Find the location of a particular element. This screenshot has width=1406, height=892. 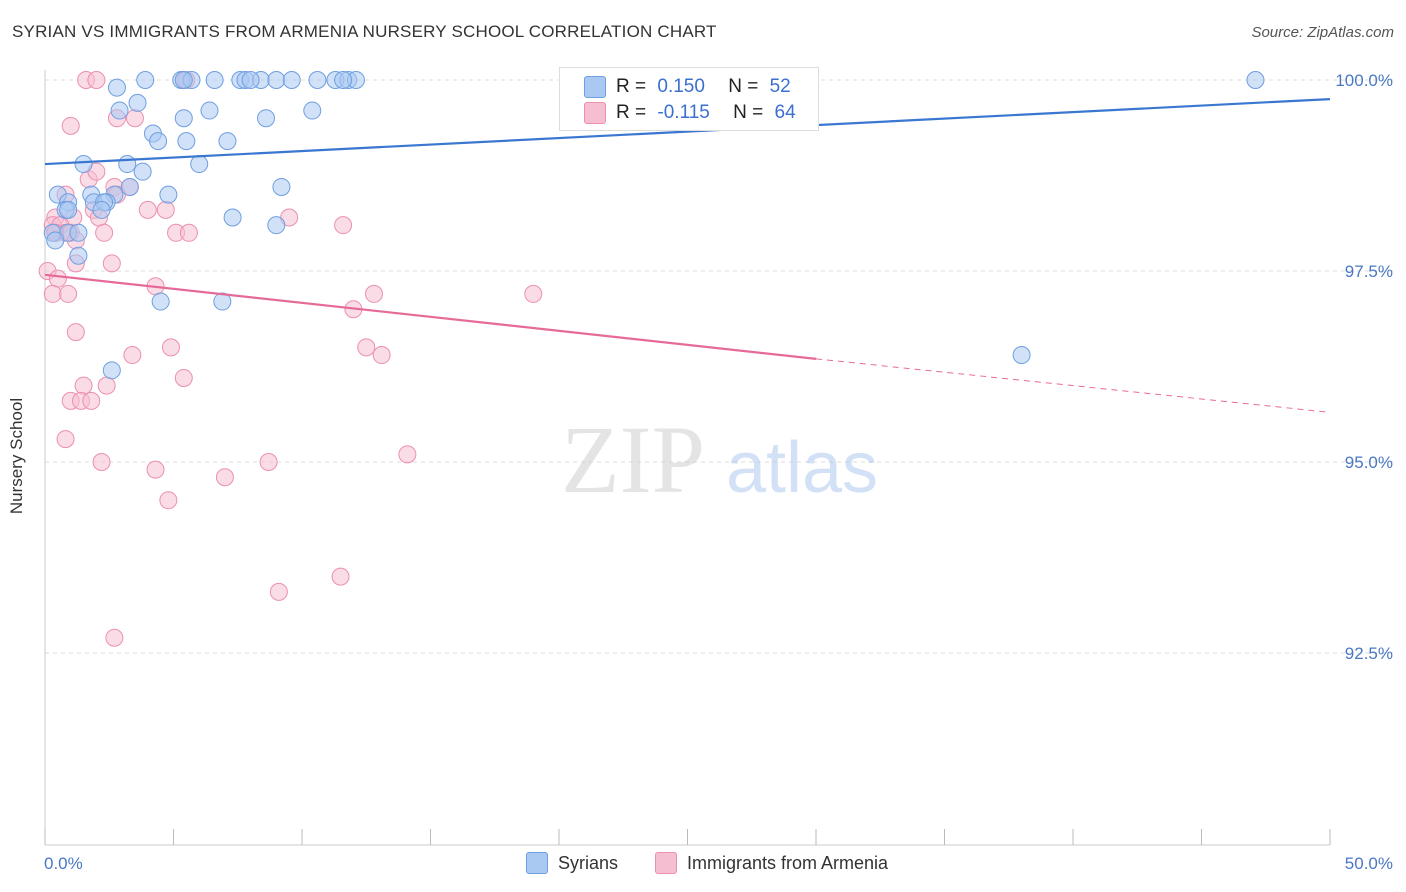

legend-stats: R = 0.150 N = 52 R = -0.115 N = 64 is located at coordinates (689, 99).